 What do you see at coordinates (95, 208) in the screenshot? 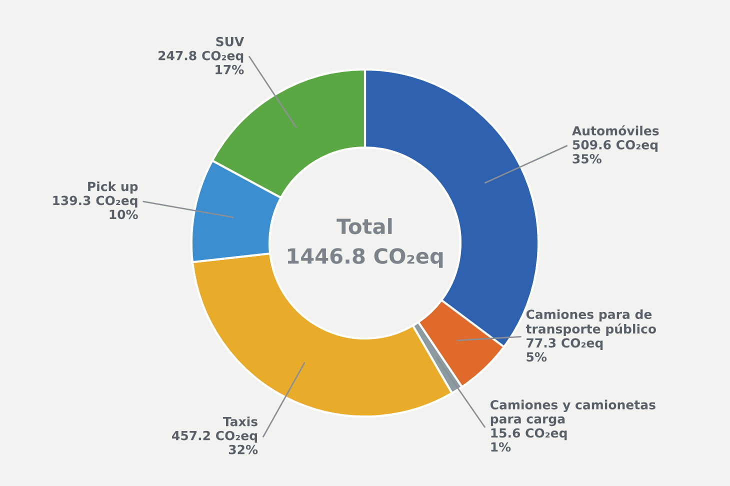
I see `data-label: 139.3 CO₂eq 10%` at bounding box center [95, 208].